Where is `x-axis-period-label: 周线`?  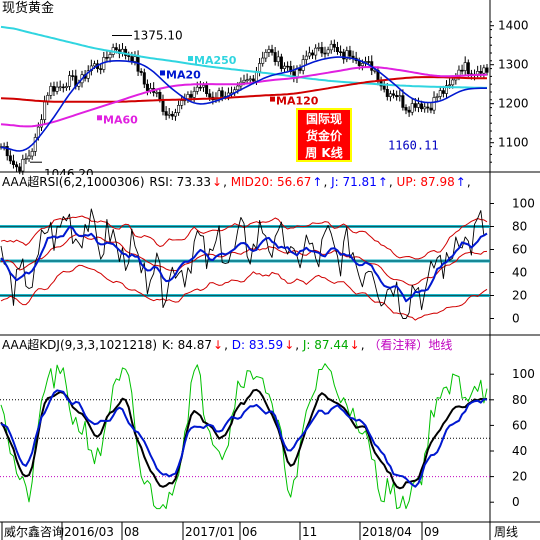
x-axis-period-label: 周线 is located at coordinates (506, 532).